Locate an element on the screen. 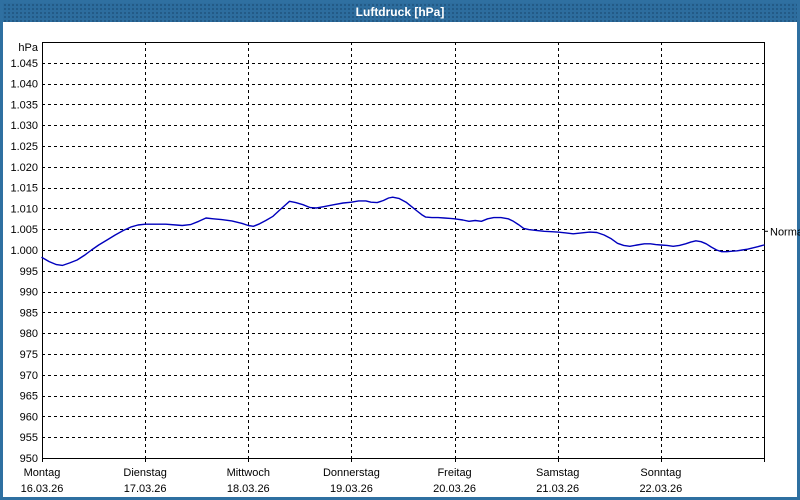 The height and width of the screenshot is (500, 800). window-title: Luftdruck [hPa] is located at coordinates (400, 12).